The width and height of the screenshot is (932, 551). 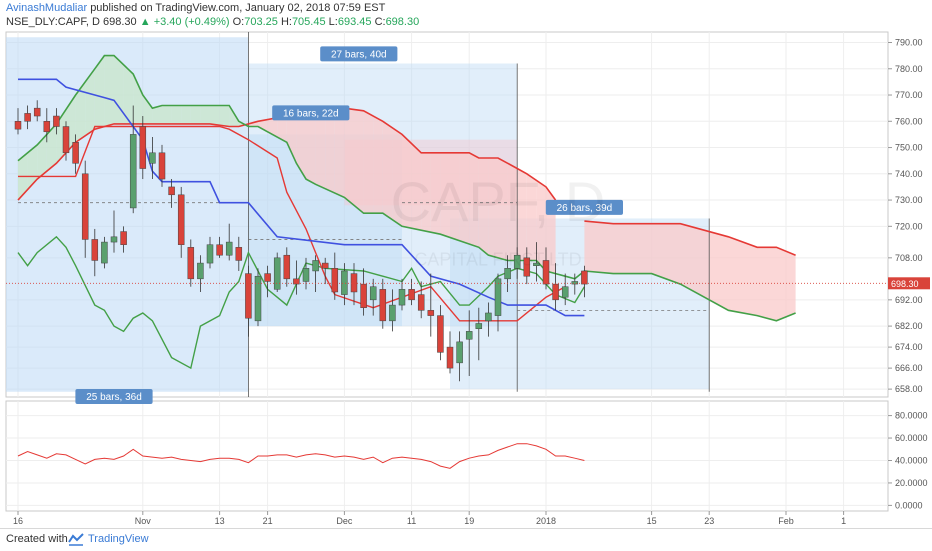 What do you see at coordinates (18, 521) in the screenshot?
I see `time-axis-label: 16` at bounding box center [18, 521].